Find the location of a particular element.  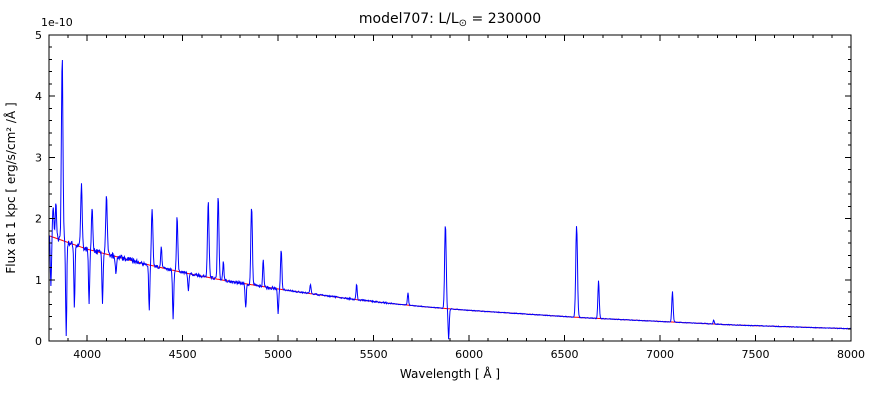

y-tick-label: 3 is located at coordinates (38, 157).